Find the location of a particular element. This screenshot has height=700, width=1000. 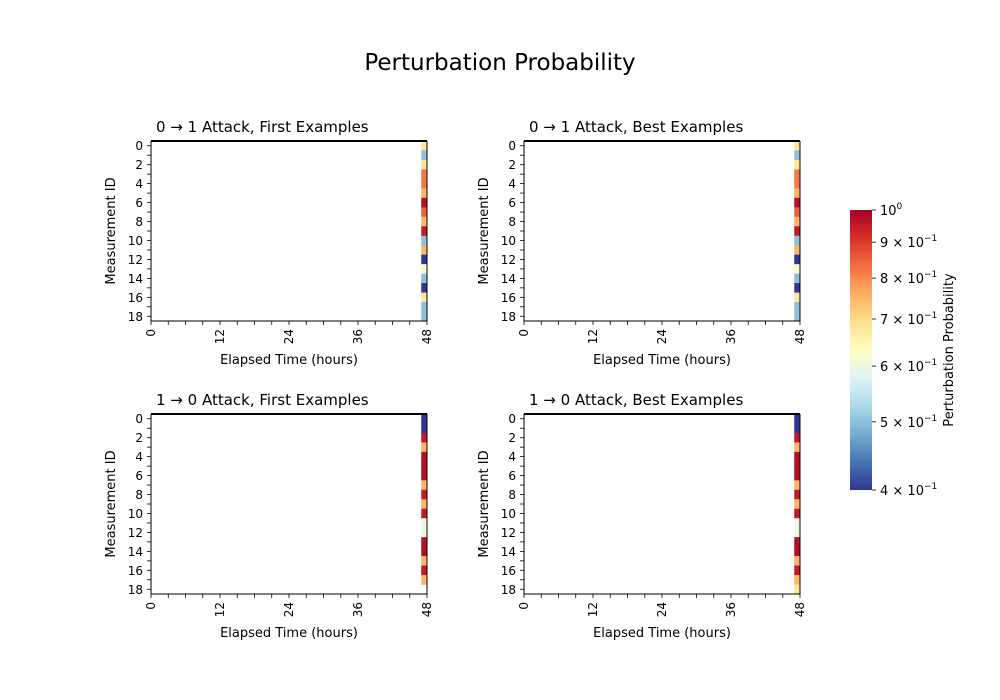

y-tick-label: 10 is located at coordinates (135, 514).